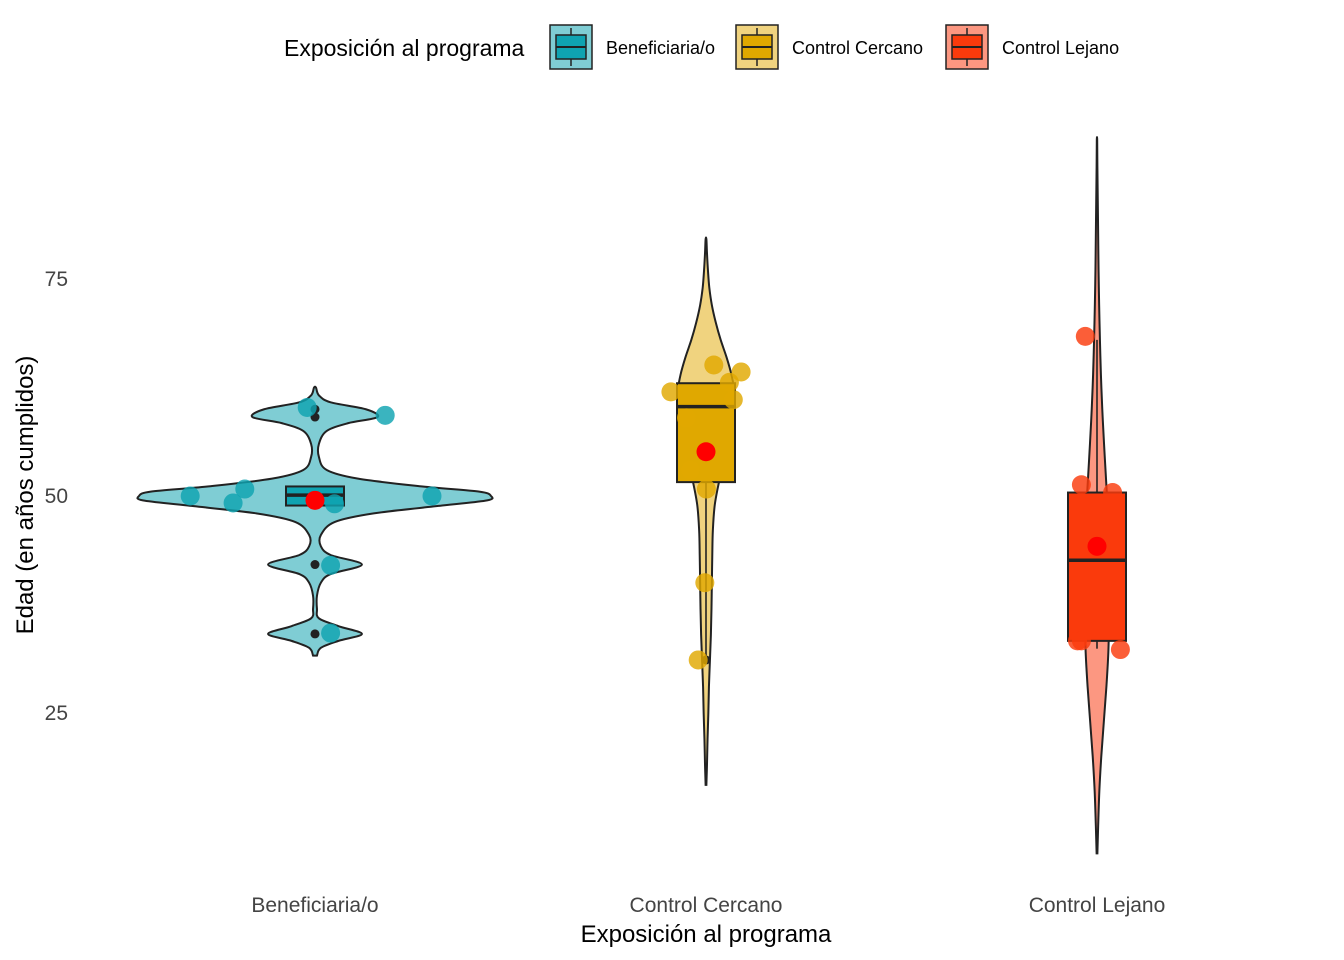  I want to click on violin-beneficiaria-o, so click(315, 521).